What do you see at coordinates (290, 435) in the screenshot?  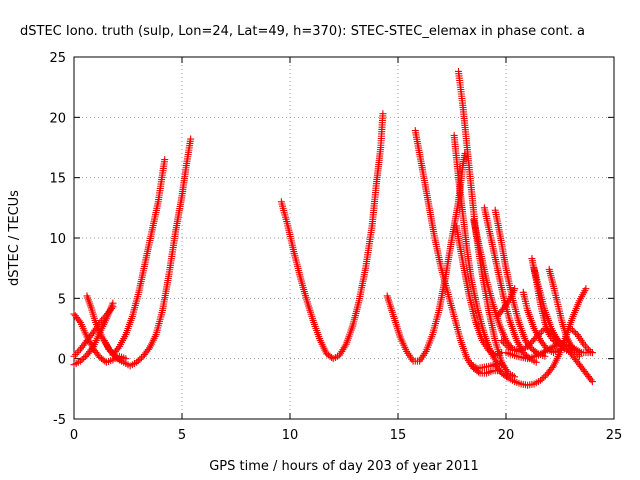 I see `x-tick-label: 10` at bounding box center [290, 435].